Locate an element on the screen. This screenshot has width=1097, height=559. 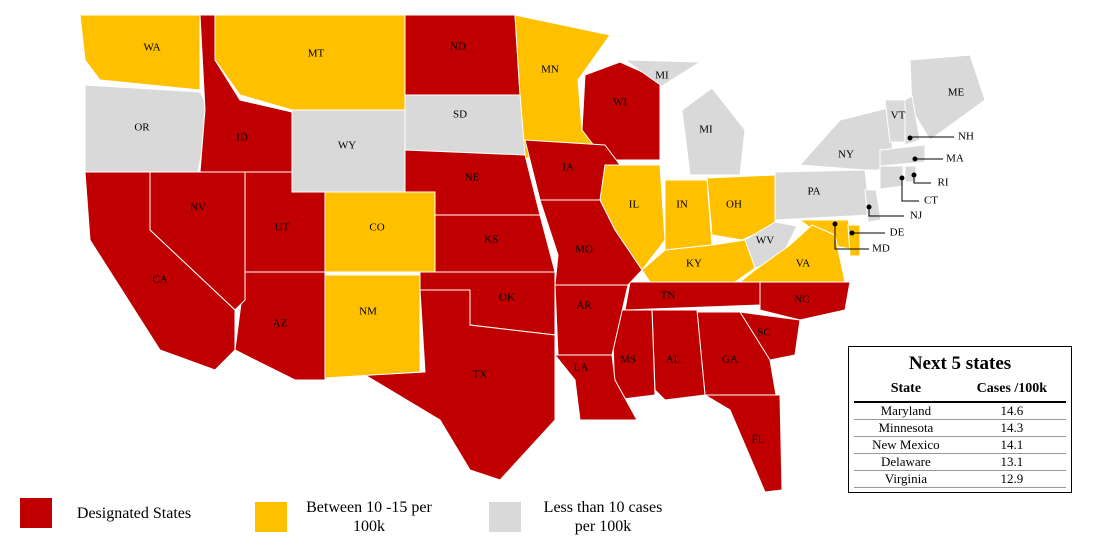
state-label: VT is located at coordinates (898, 116).